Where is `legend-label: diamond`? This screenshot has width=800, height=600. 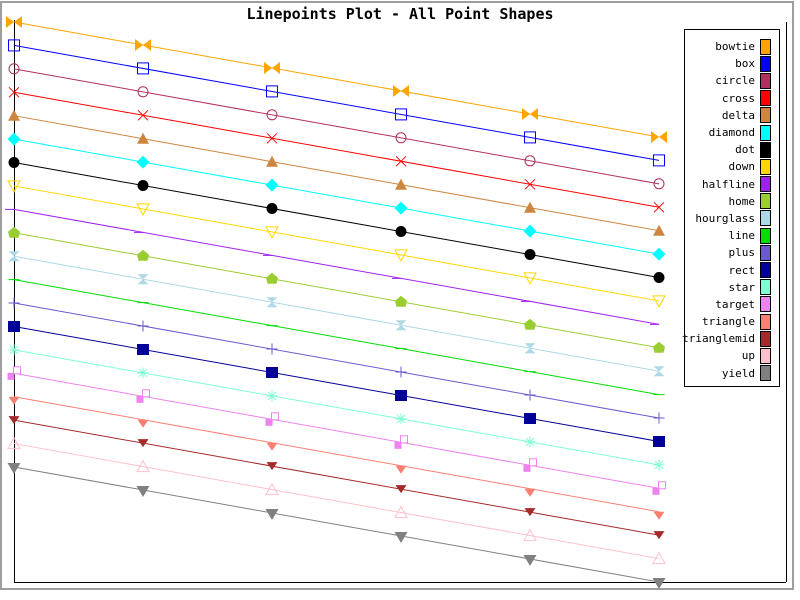
legend-label: diamond is located at coordinates (731, 133).